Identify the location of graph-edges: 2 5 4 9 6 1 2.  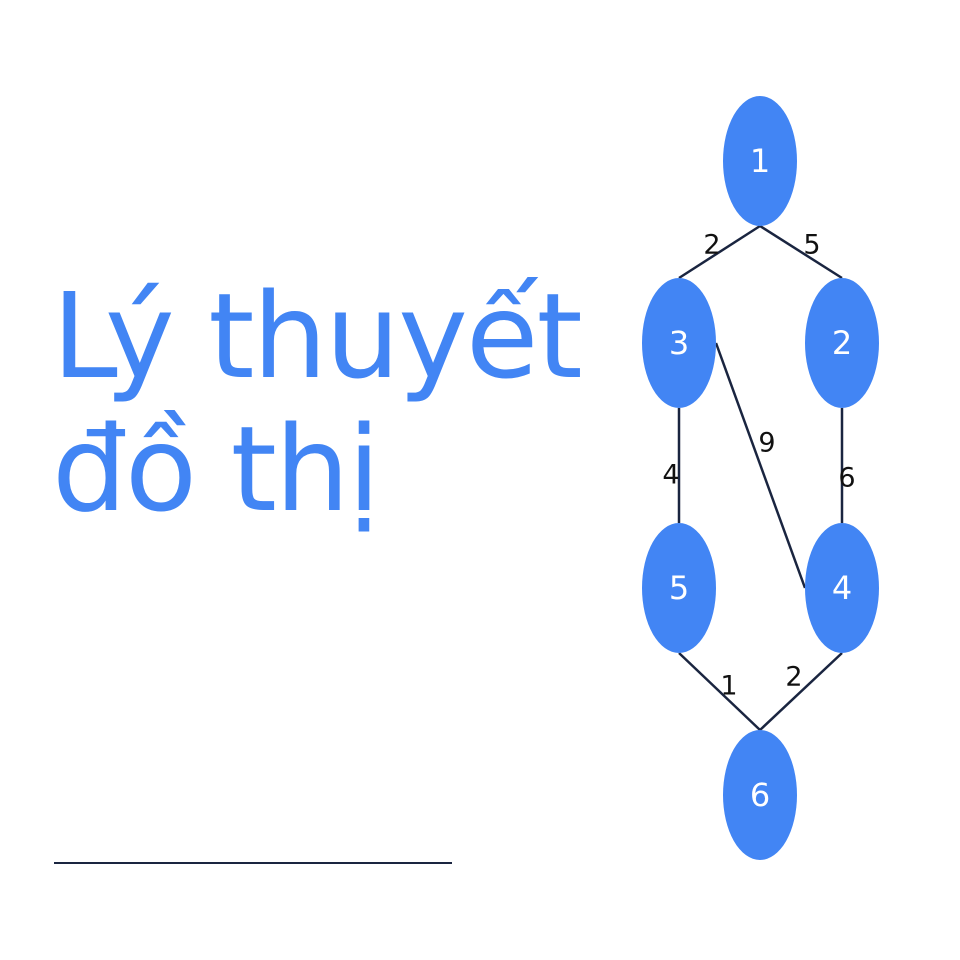
(759, 477).